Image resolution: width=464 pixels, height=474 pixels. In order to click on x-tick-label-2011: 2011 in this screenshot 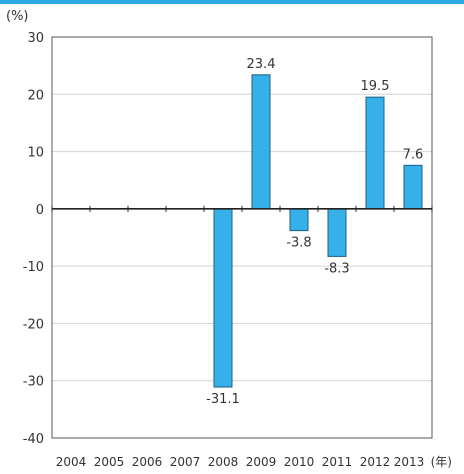, I will do `click(337, 462)`.